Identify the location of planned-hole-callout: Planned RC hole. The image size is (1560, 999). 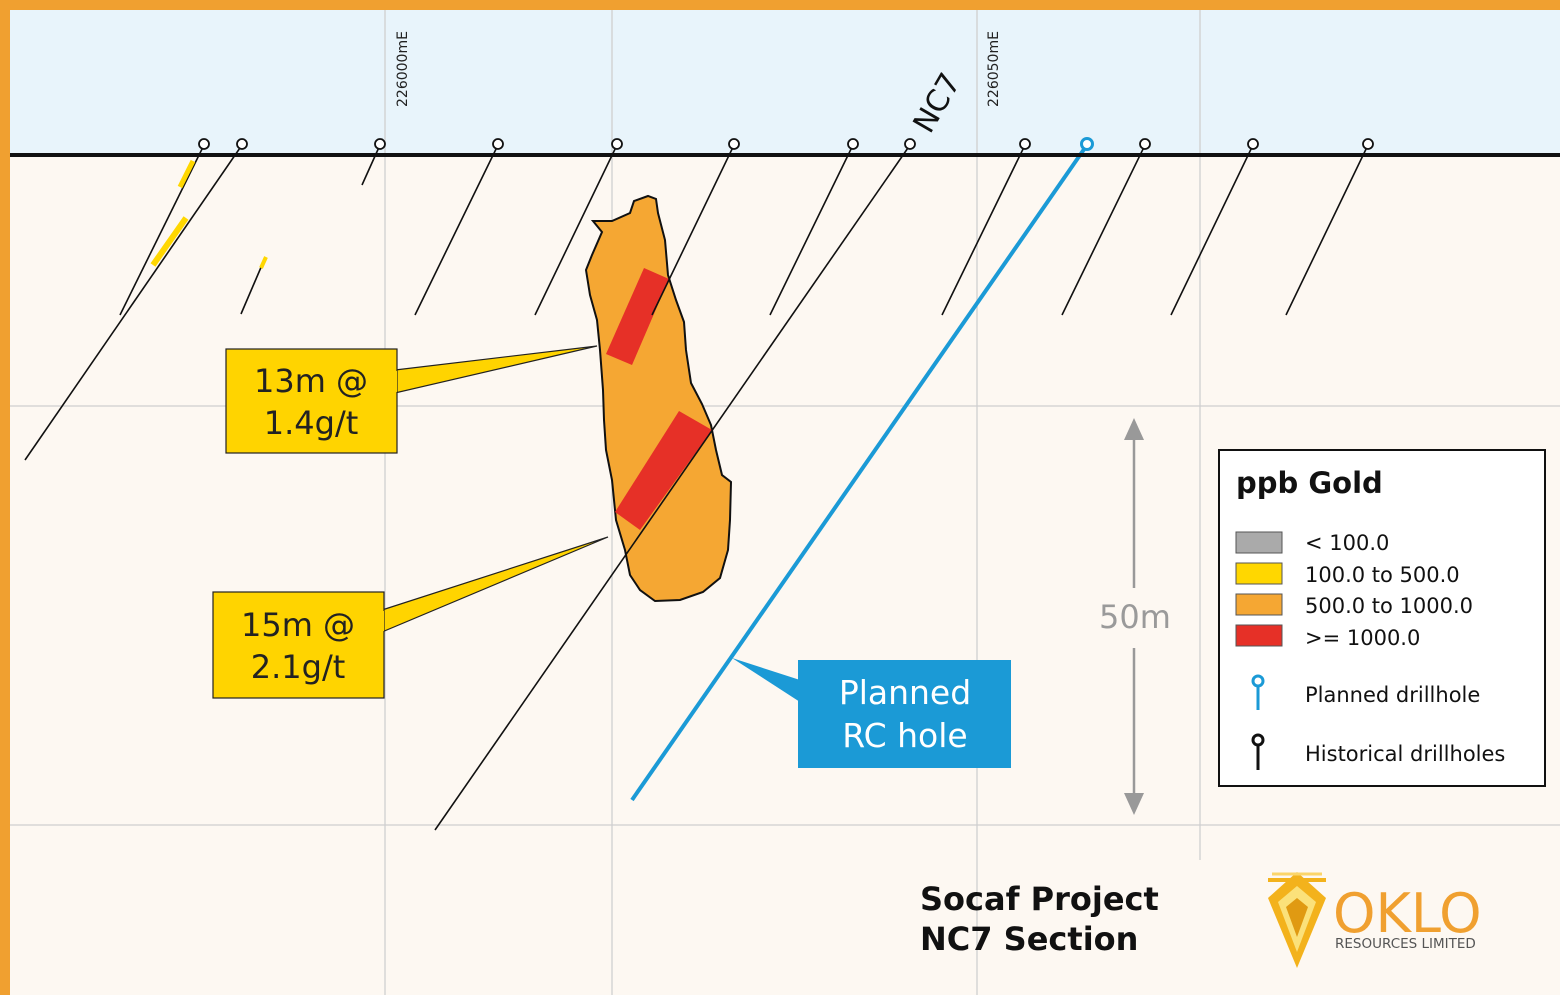
(871, 713).